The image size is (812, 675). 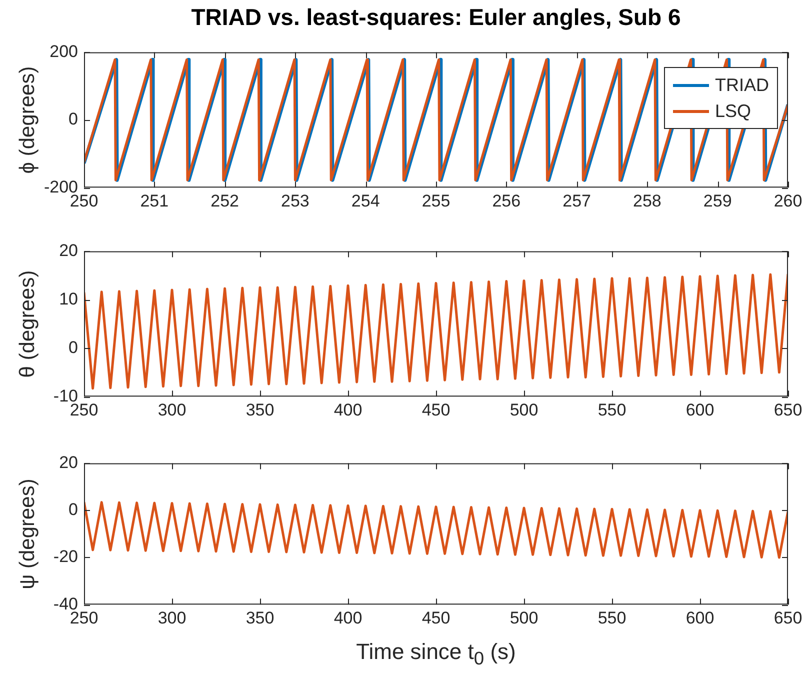 I want to click on x-tick-label: 258, so click(x=647, y=200).